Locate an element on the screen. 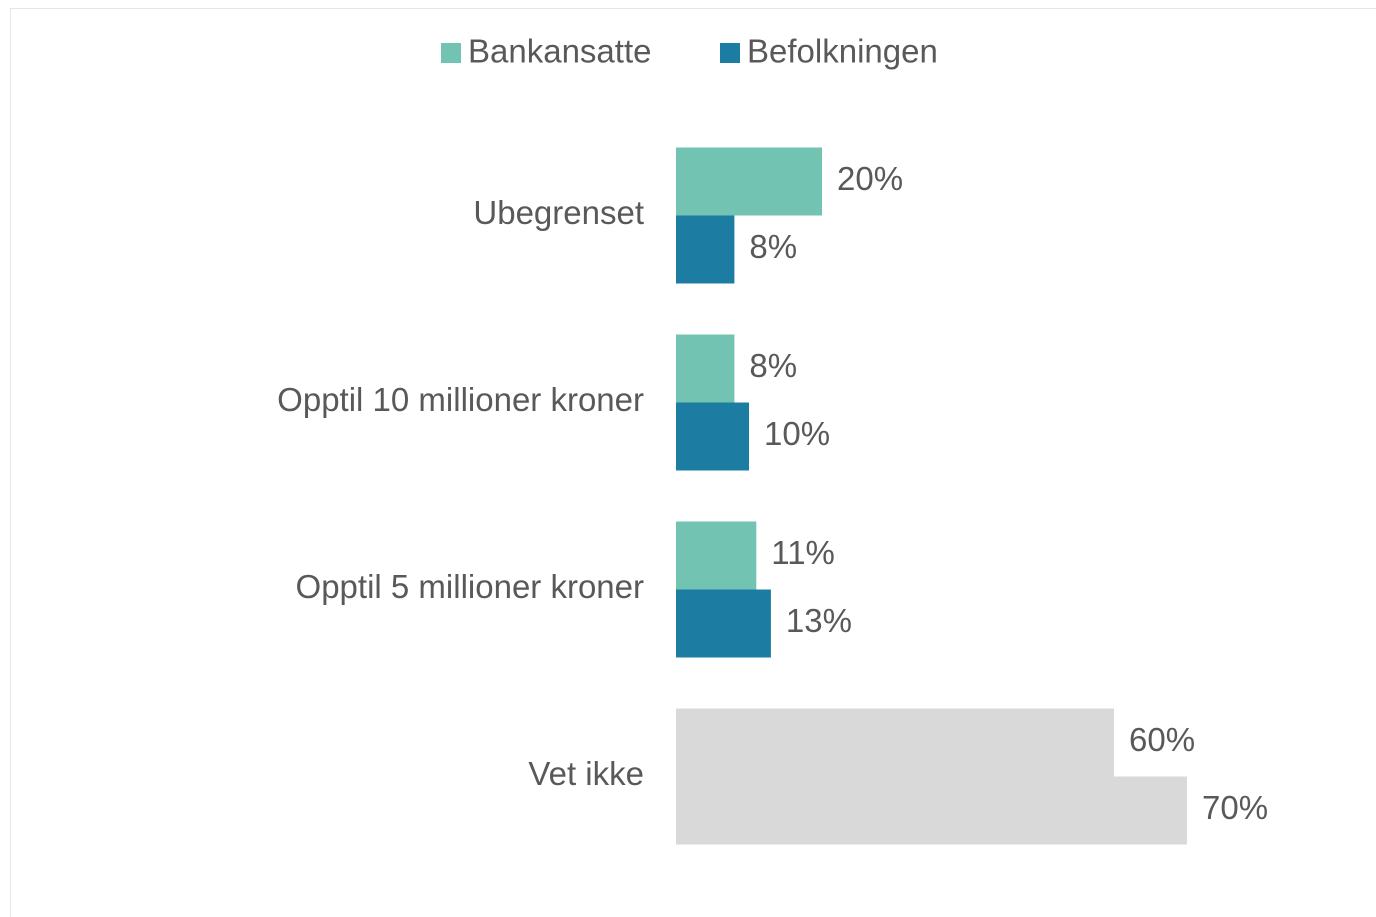 This screenshot has height=917, width=1376. data-label: 20% is located at coordinates (870, 178).